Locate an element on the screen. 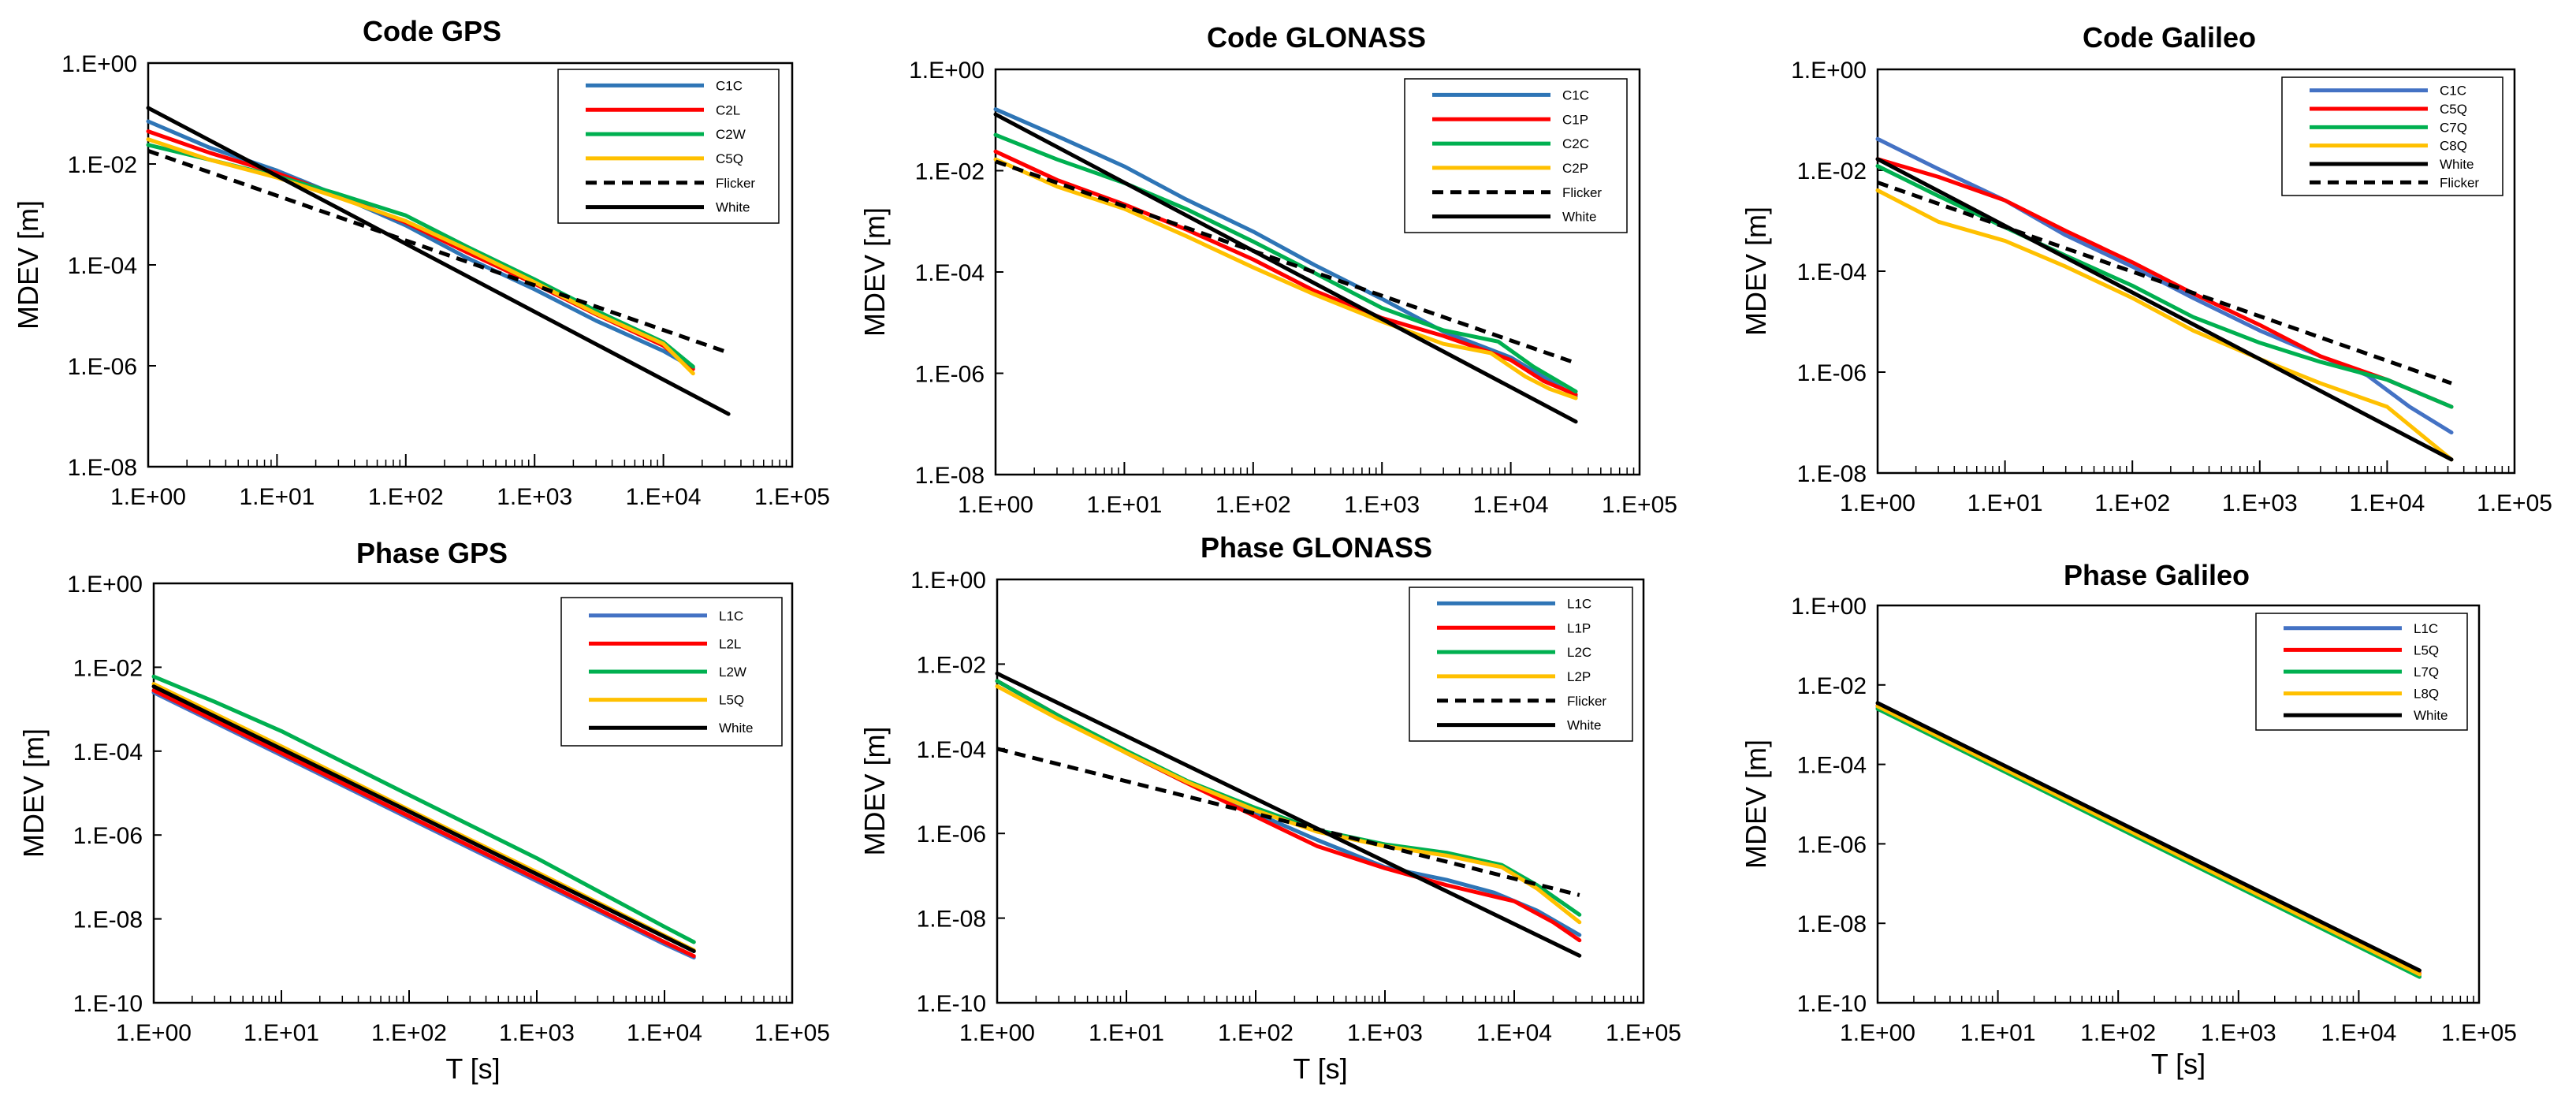  series-line-c8q is located at coordinates (2164, 325).